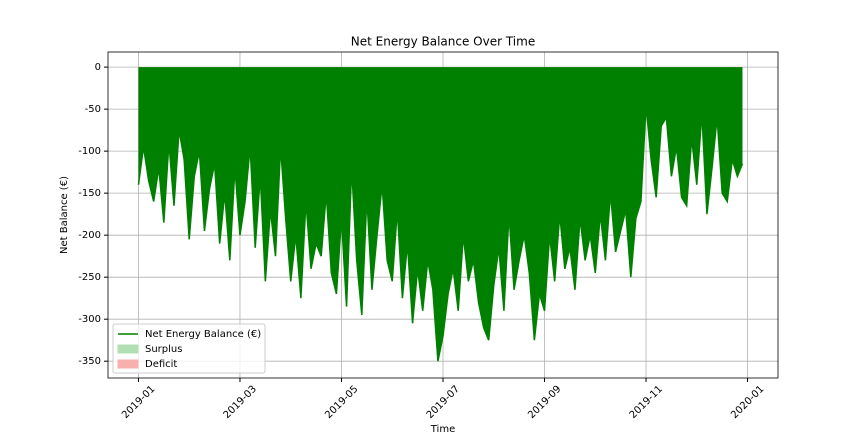 This screenshot has width=864, height=432. I want to click on y-tick-label: -100, so click(89, 151).